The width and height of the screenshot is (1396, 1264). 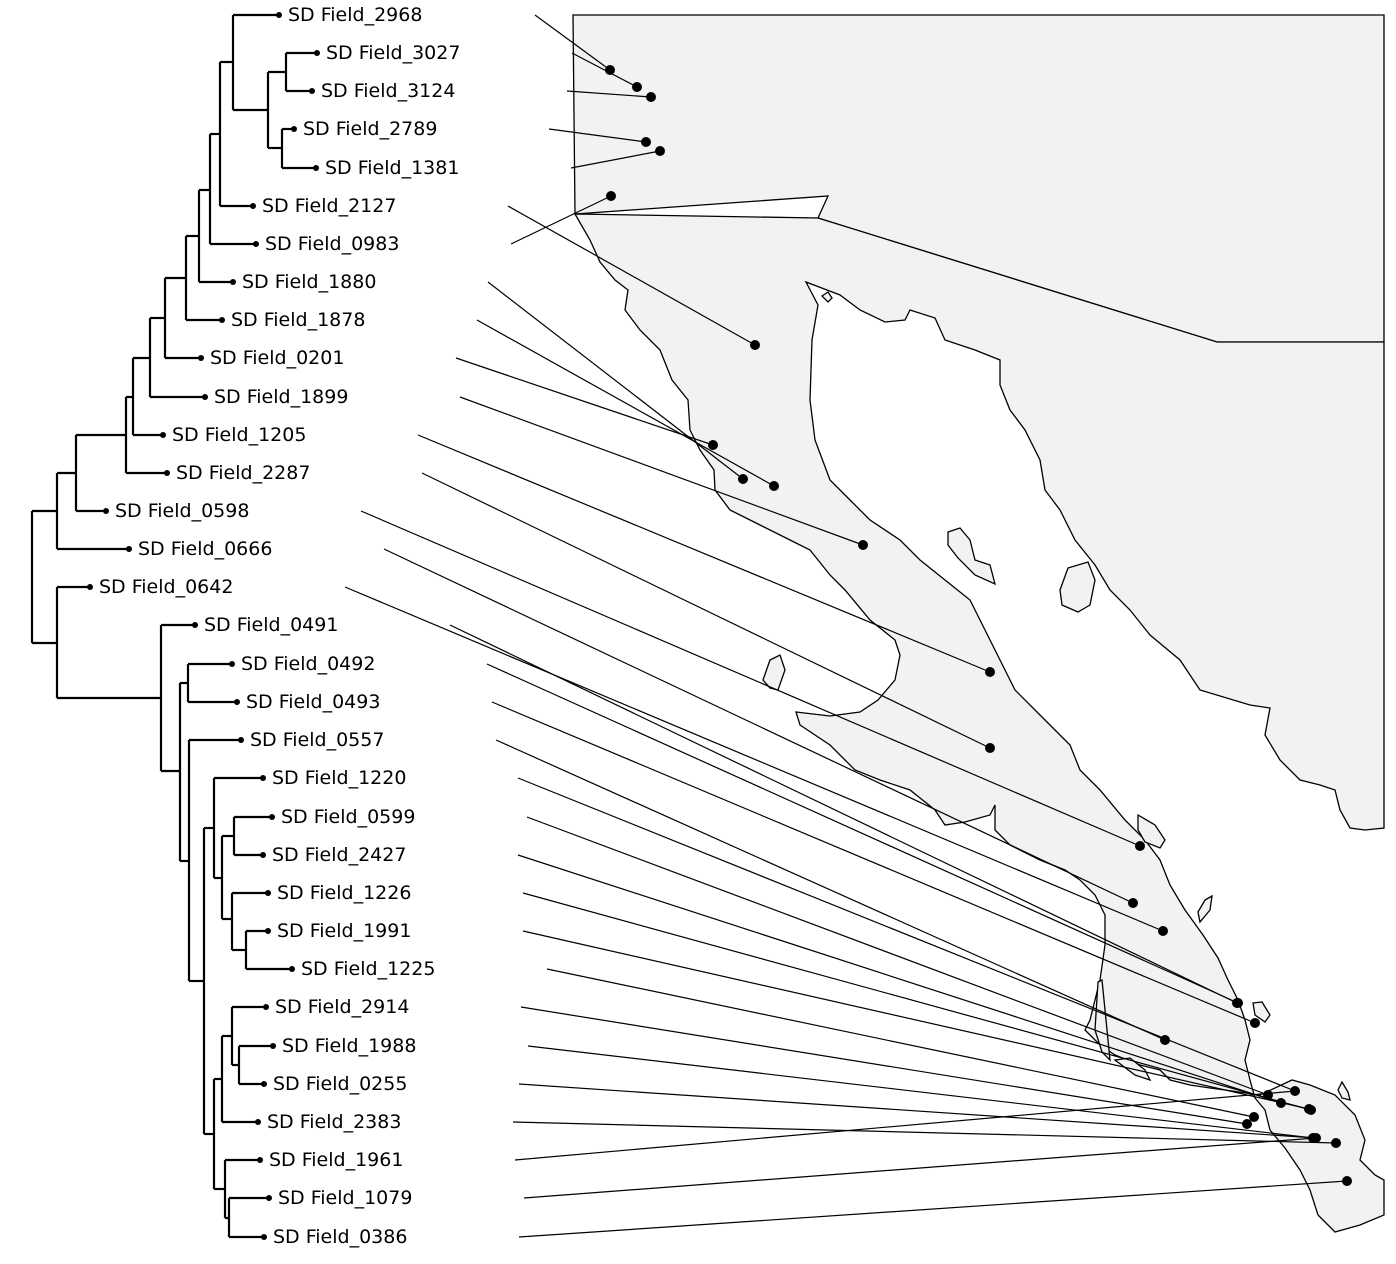 I want to click on tip-label: SD Field_2287, so click(x=243, y=473).